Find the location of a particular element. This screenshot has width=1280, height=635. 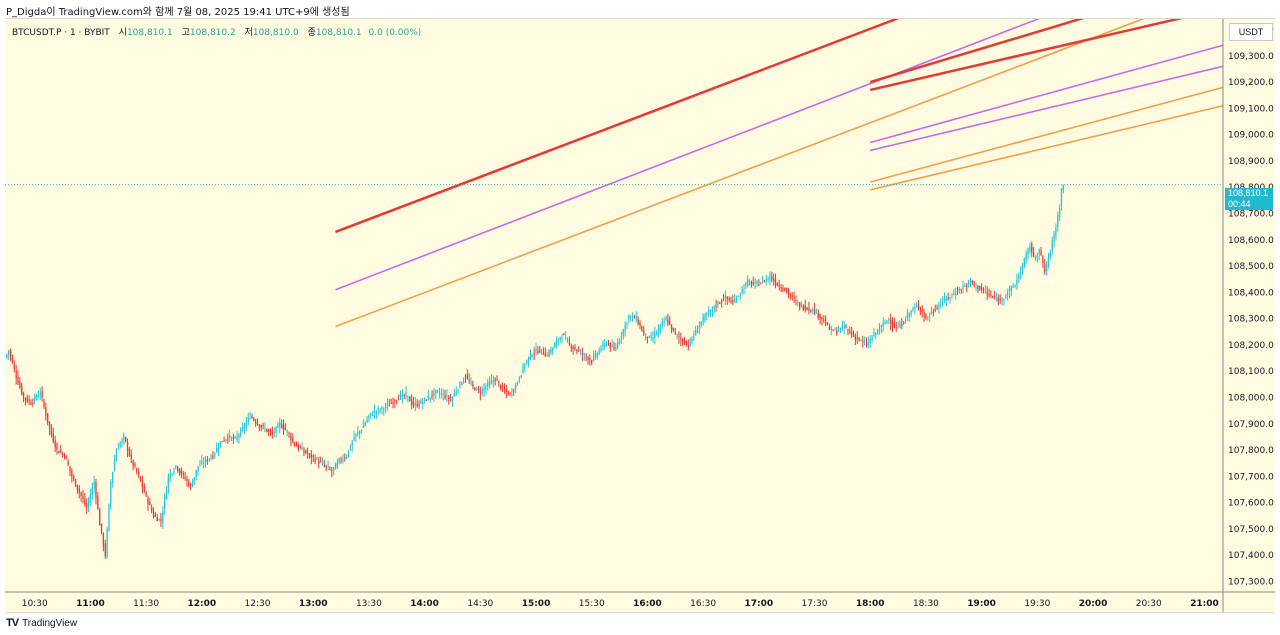

price-tick-label: 107,400.0 is located at coordinates (1251, 556).